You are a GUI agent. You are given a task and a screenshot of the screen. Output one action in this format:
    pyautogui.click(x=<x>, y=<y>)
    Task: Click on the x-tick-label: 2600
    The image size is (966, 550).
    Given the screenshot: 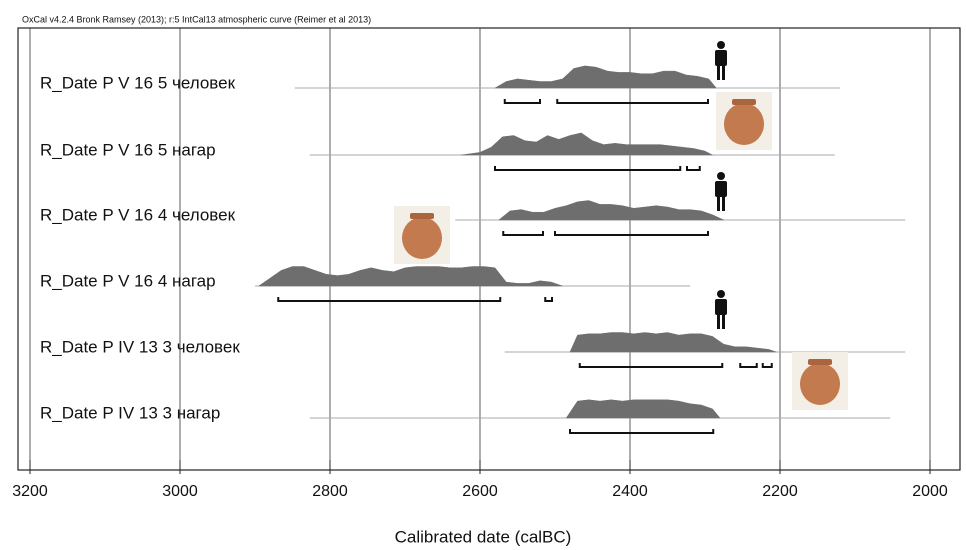 What is the action you would take?
    pyautogui.click(x=480, y=491)
    